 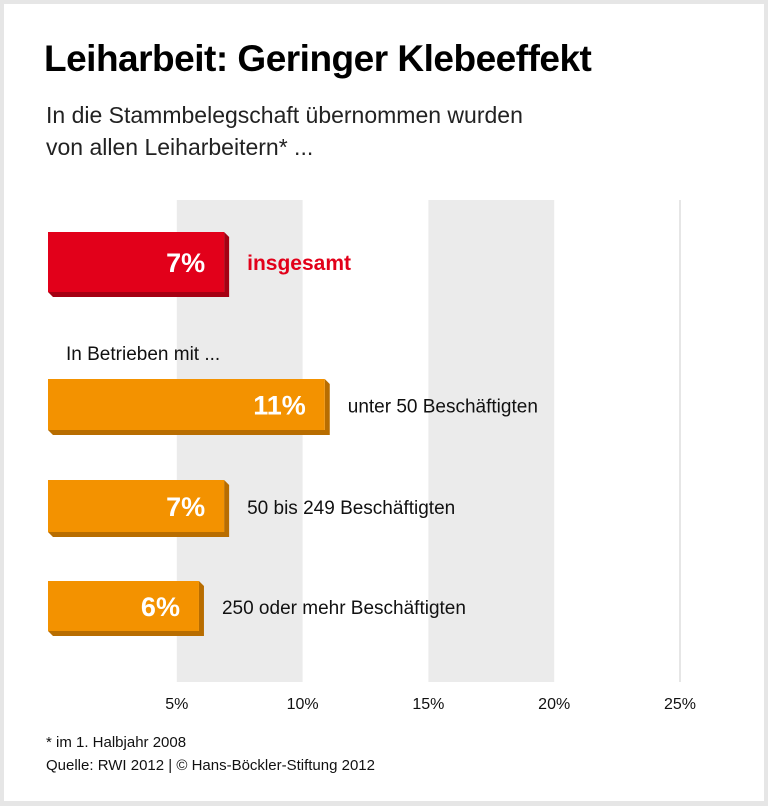 What do you see at coordinates (351, 508) in the screenshot?
I see `category-label: 50 bis 249 Beschäftigten` at bounding box center [351, 508].